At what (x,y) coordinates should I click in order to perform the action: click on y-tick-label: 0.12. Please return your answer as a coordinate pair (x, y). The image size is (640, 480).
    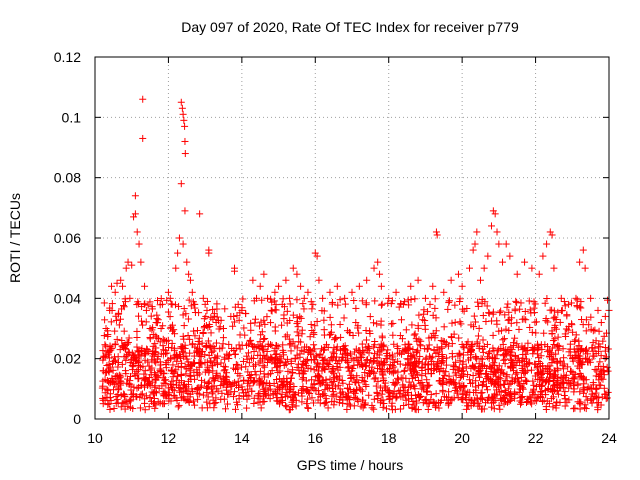
    Looking at the image, I should click on (67, 57).